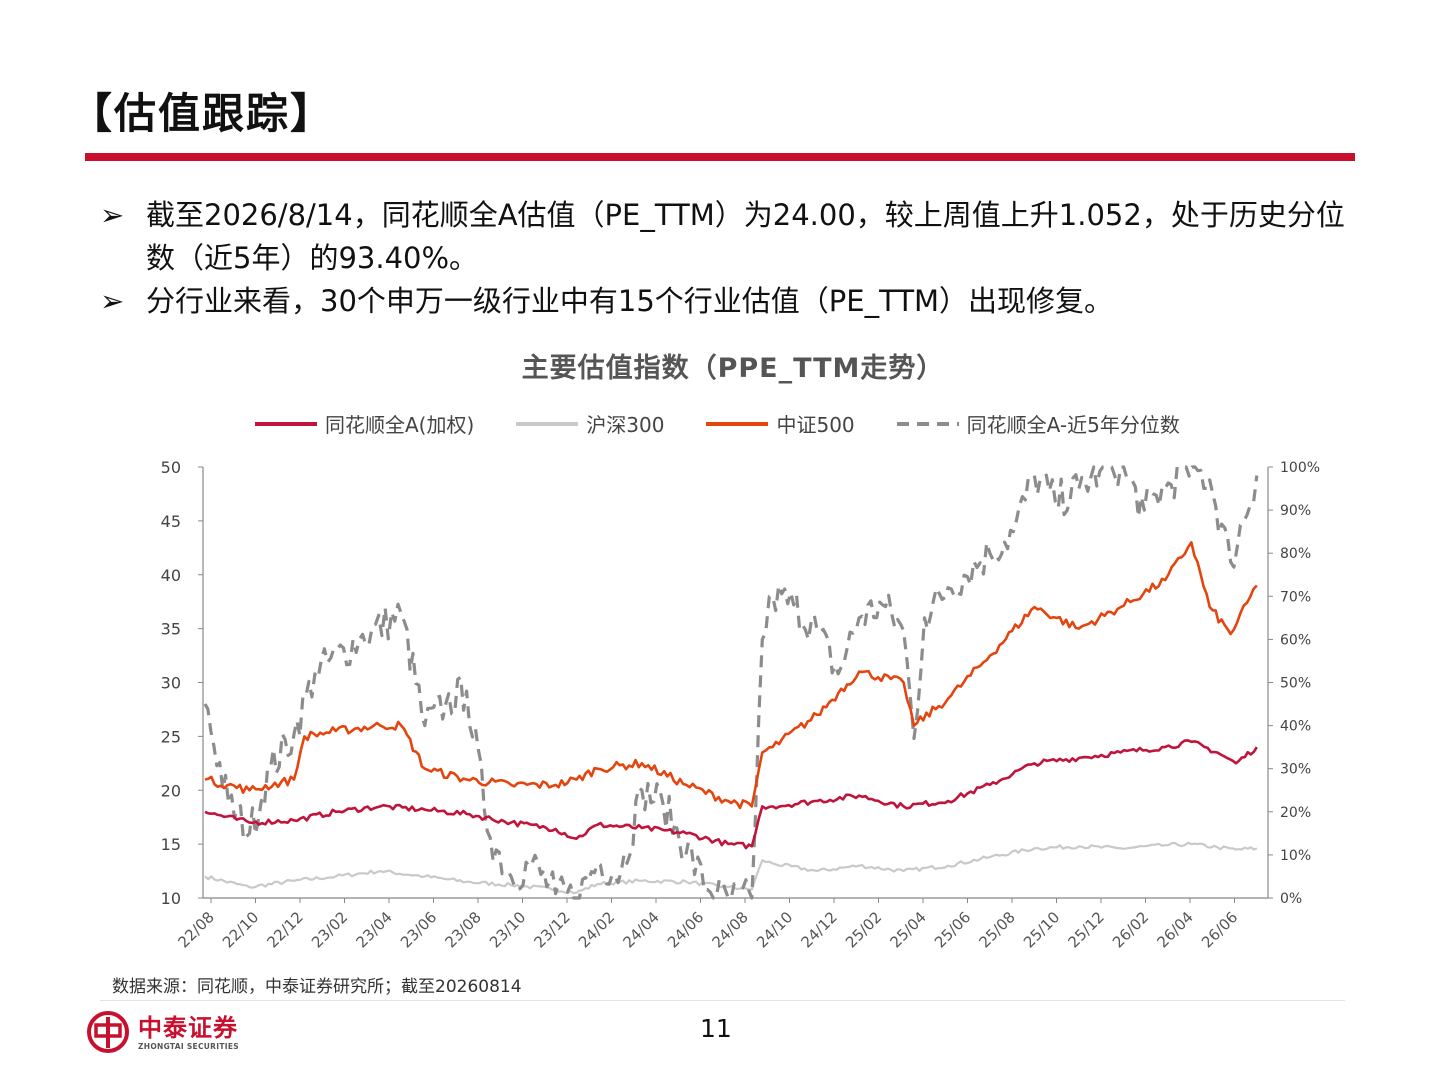 The image size is (1440, 1080). What do you see at coordinates (1219, 929) in the screenshot?
I see `x-tick-label: 26/06` at bounding box center [1219, 929].